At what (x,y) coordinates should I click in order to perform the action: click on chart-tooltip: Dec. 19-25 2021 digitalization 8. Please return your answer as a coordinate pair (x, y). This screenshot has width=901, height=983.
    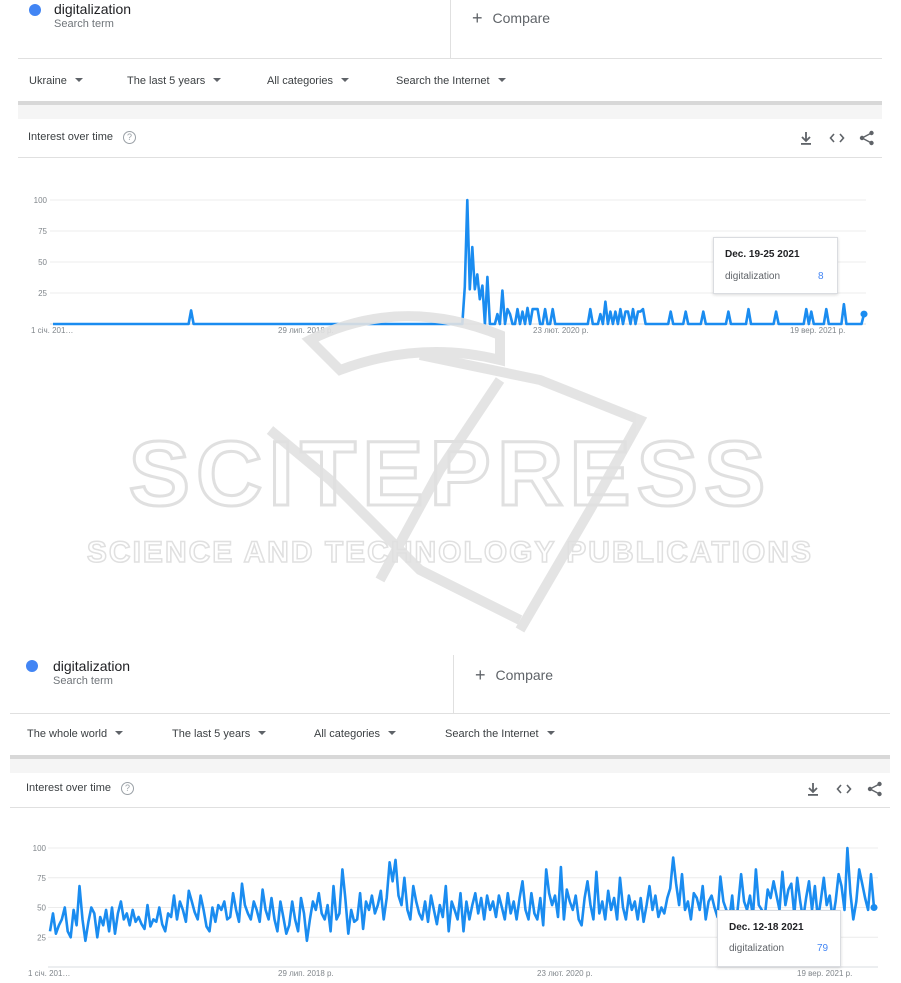
    Looking at the image, I should click on (775, 265).